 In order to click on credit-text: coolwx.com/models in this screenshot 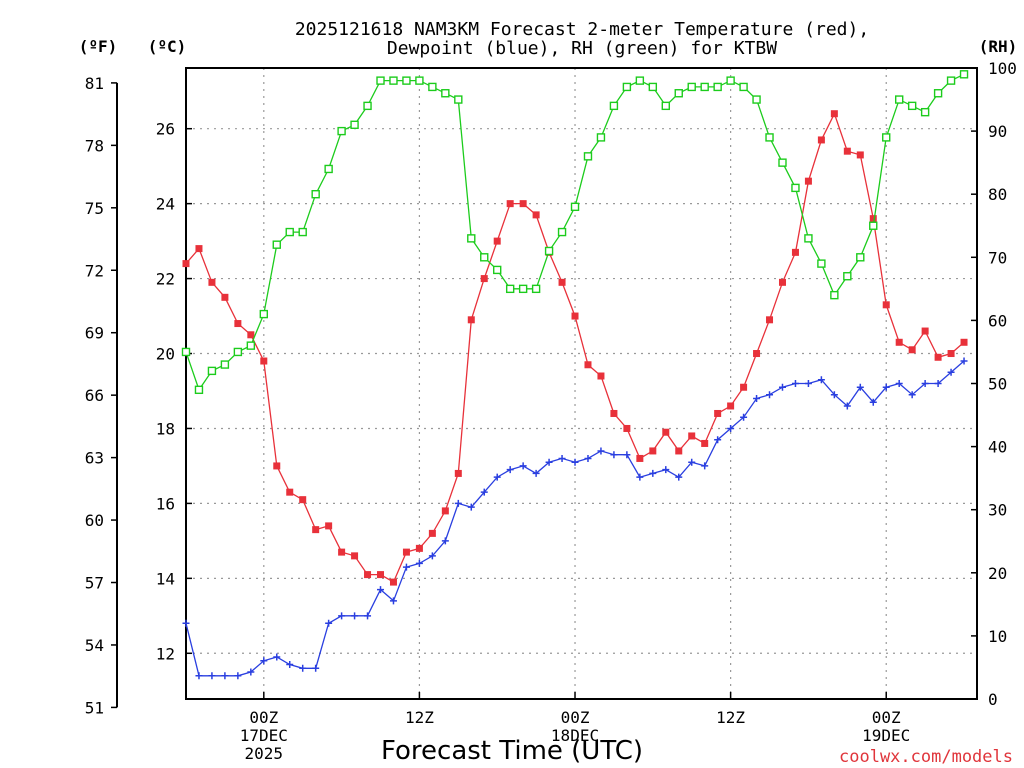, I will do `click(926, 757)`.